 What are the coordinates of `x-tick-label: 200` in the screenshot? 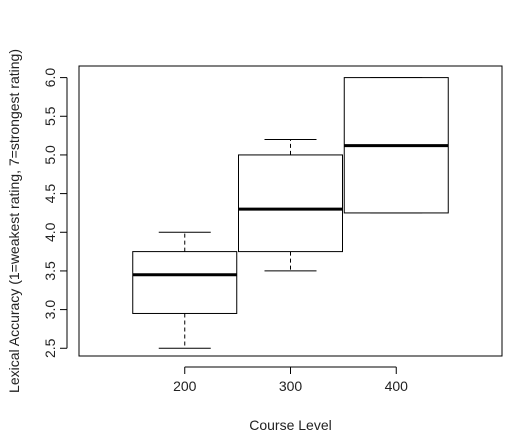 It's located at (185, 386).